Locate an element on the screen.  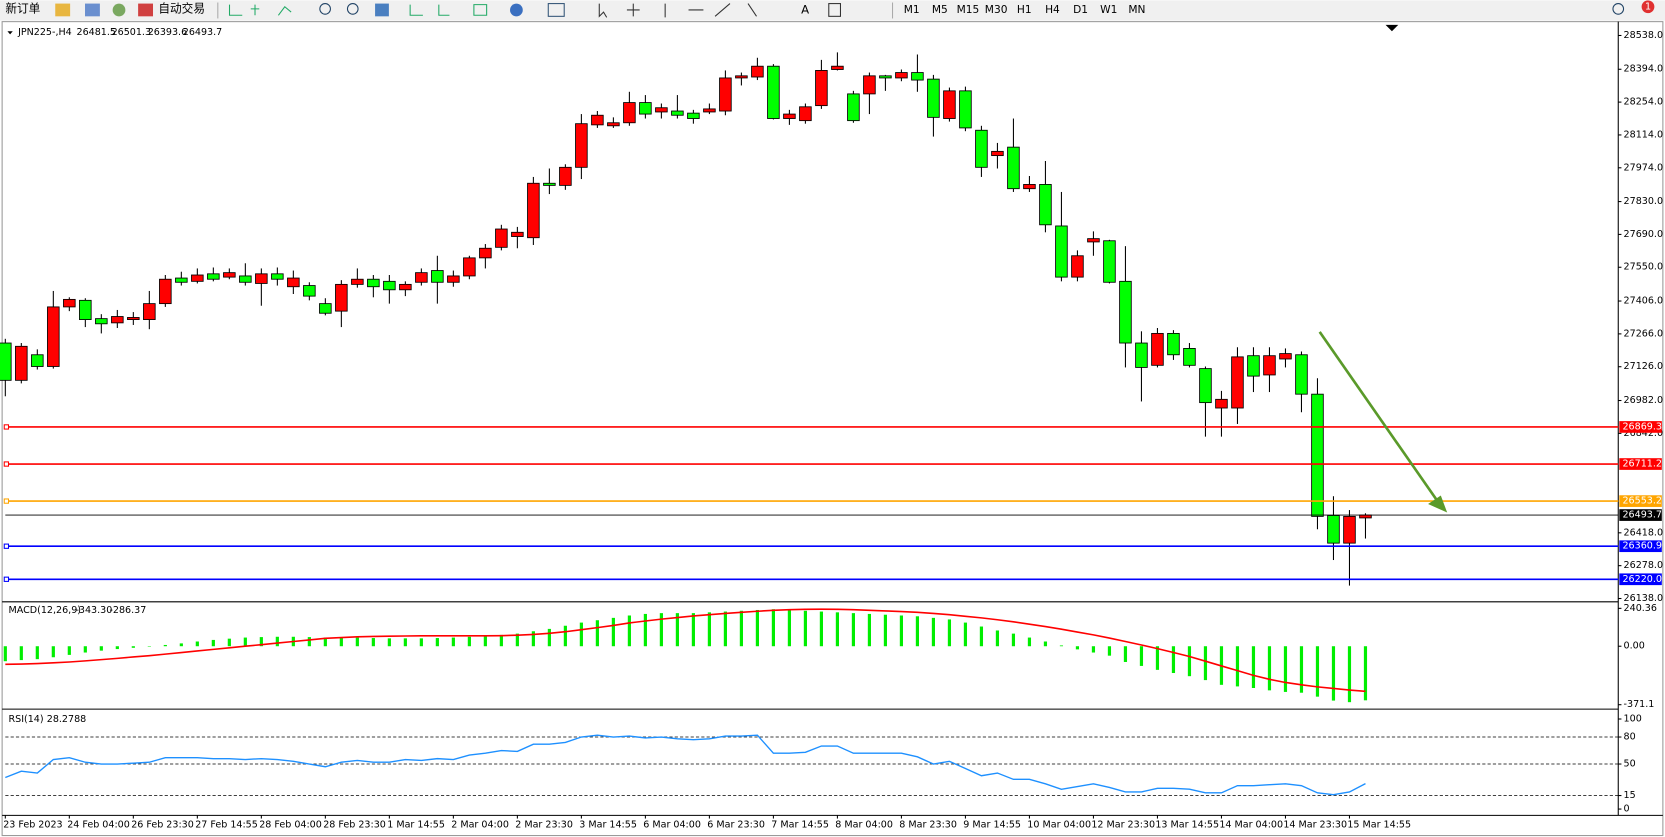
symbol-title: JPN225-,H4 is located at coordinates (44, 32).